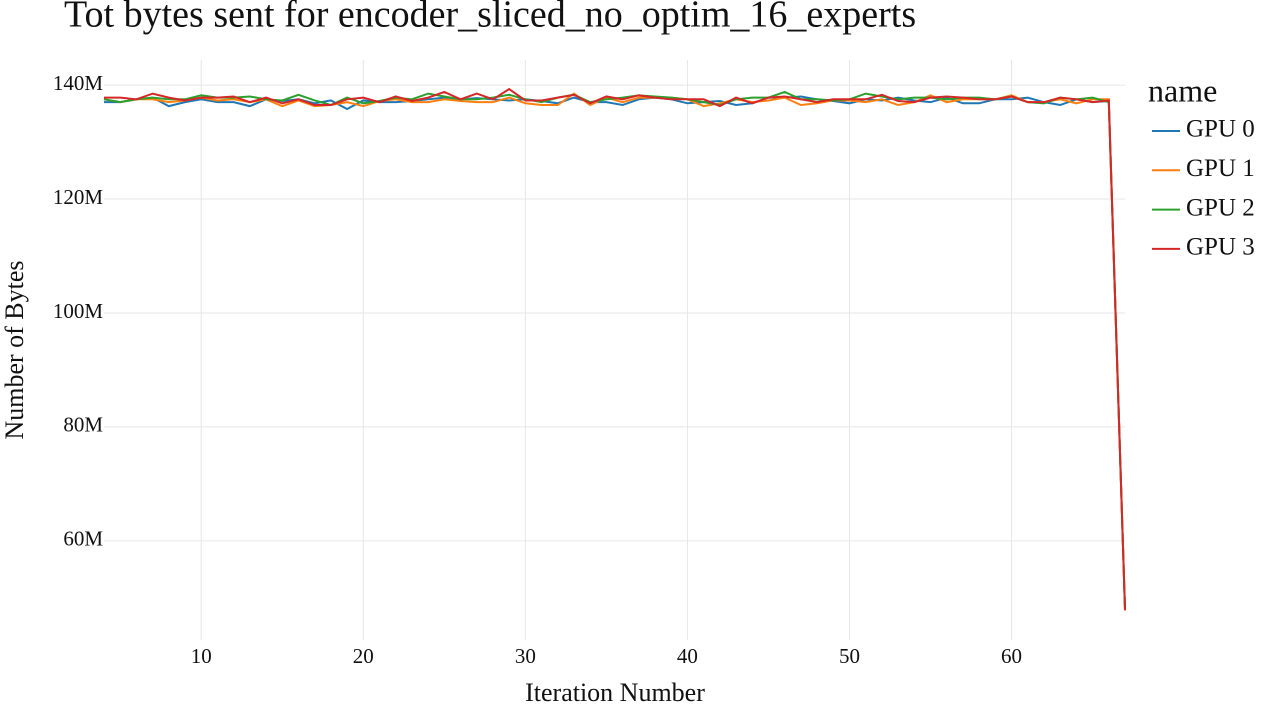 The image size is (1280, 720). Describe the element at coordinates (78, 83) in the screenshot. I see `y-tick-label: 140M` at that location.